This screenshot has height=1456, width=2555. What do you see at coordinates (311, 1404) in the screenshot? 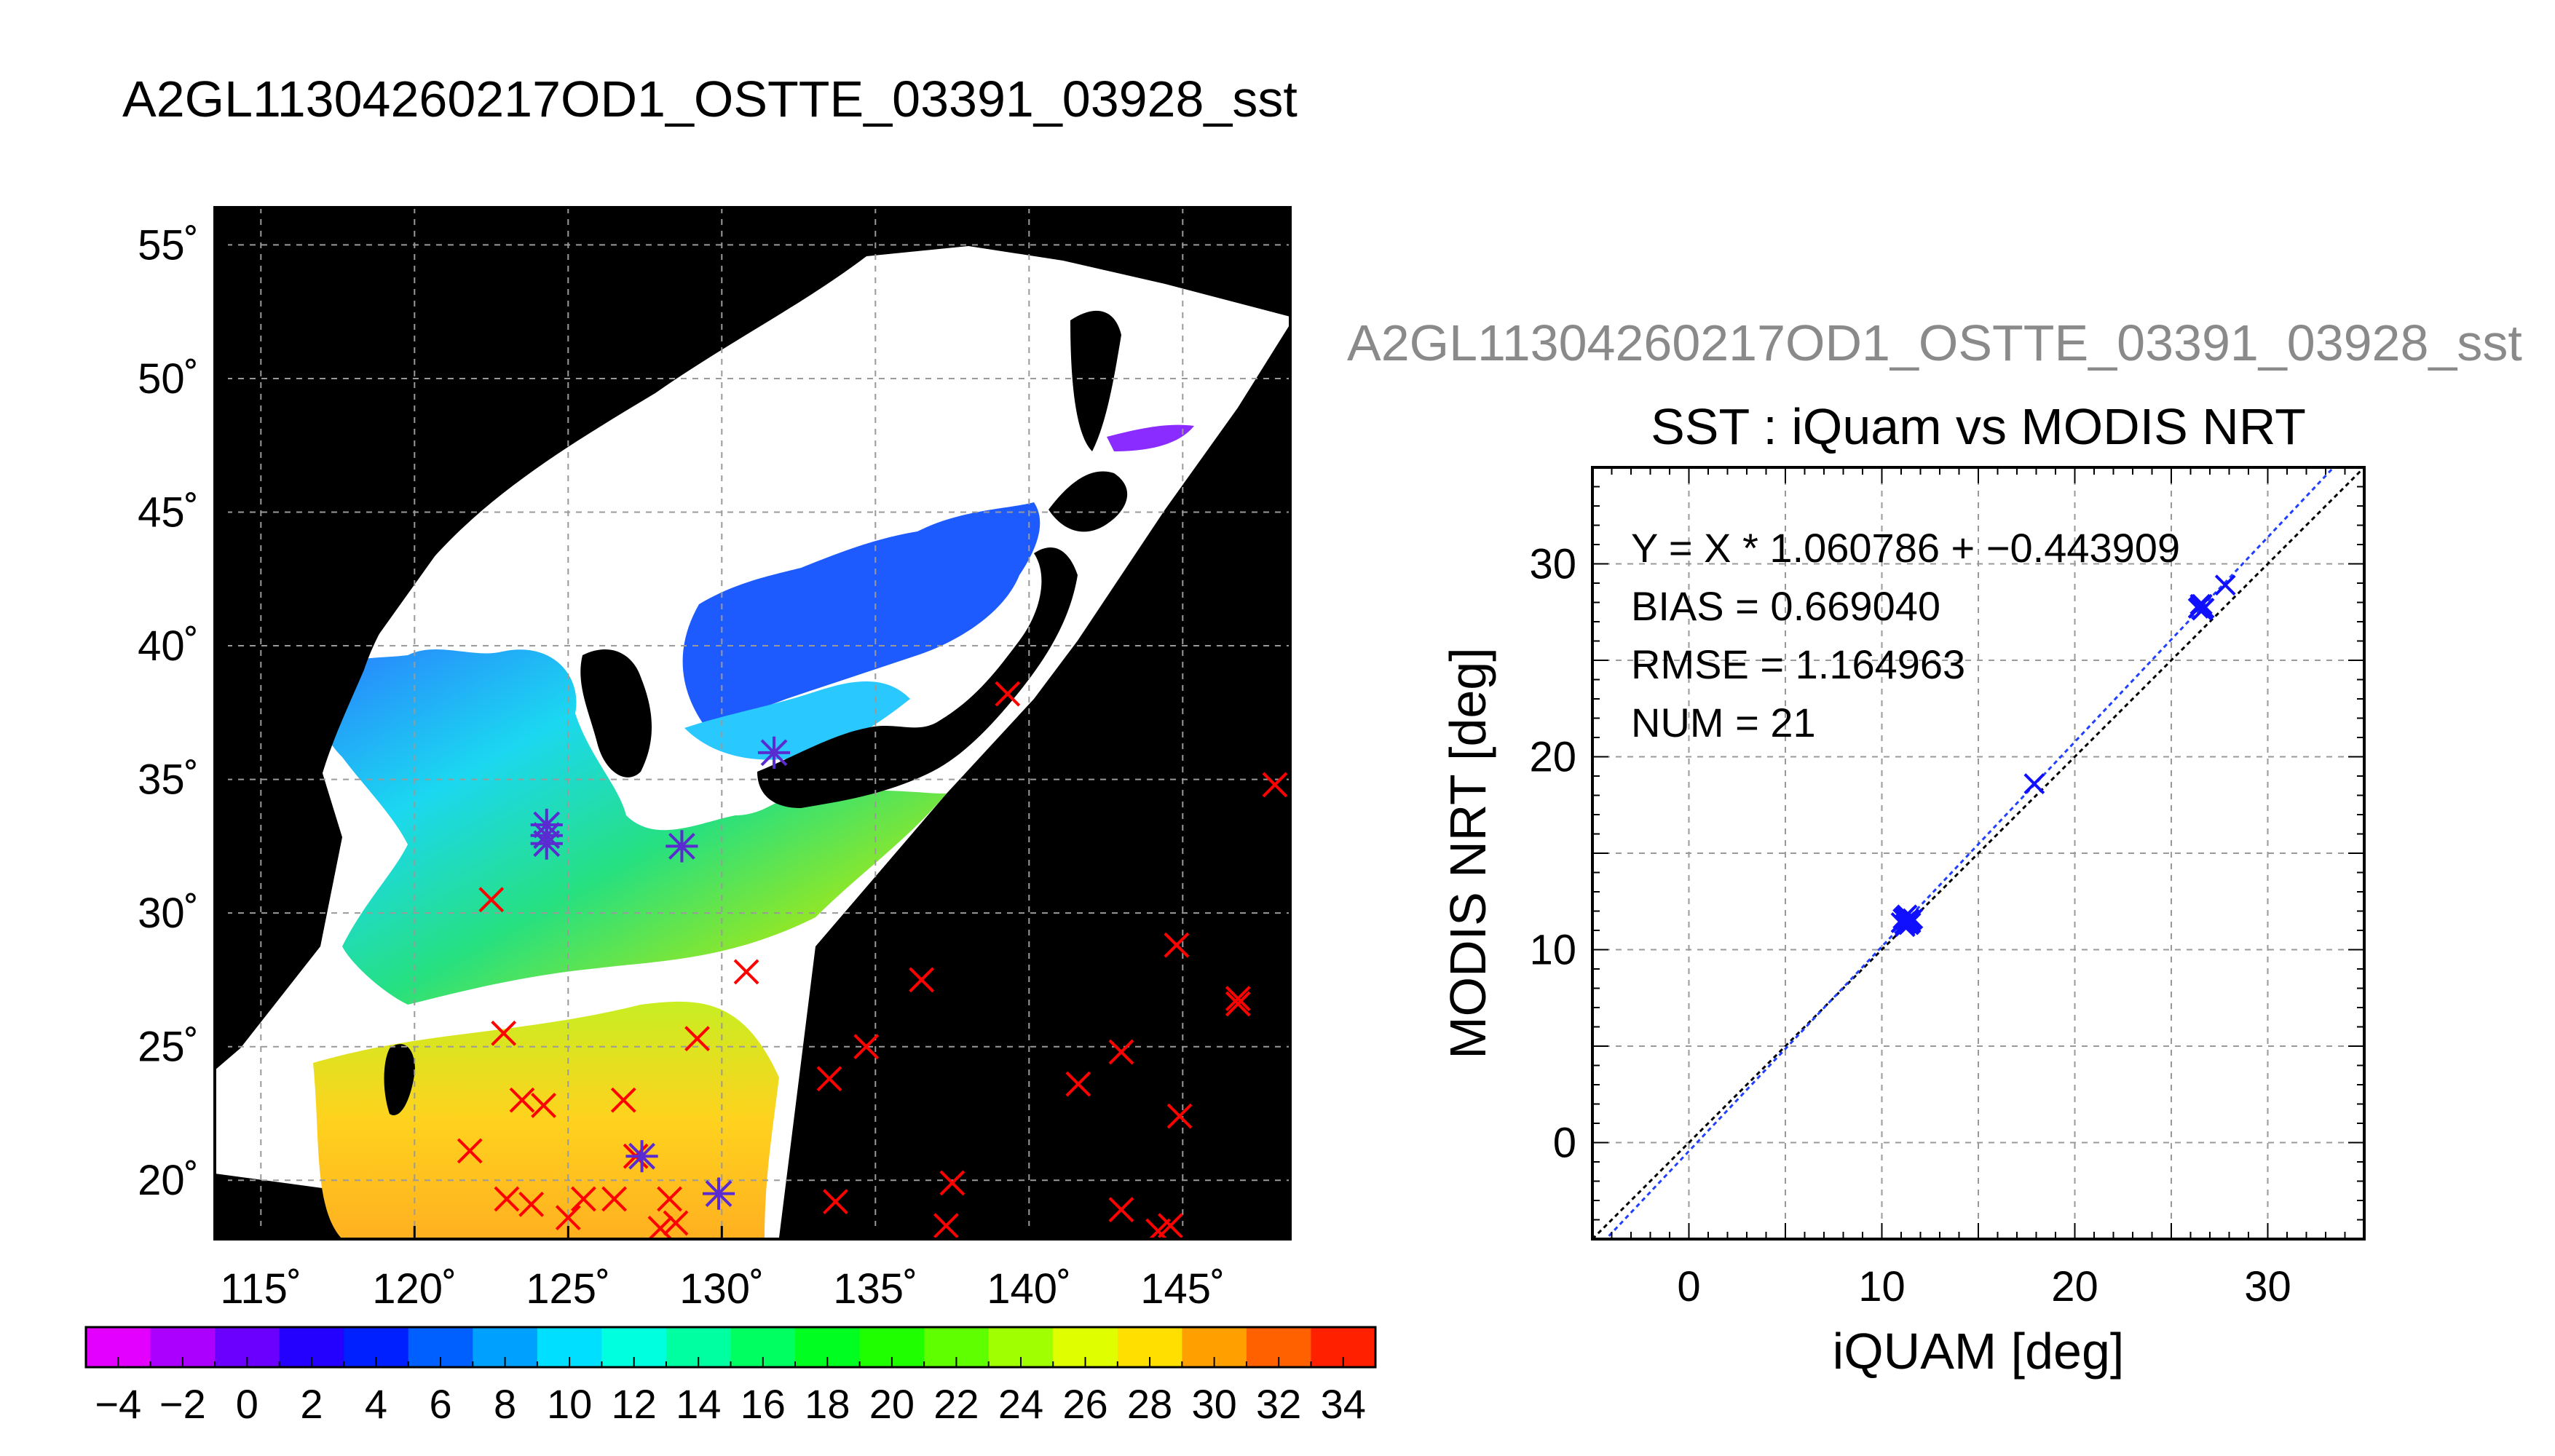
I see `colorbar-tick-label: 2` at bounding box center [311, 1404].